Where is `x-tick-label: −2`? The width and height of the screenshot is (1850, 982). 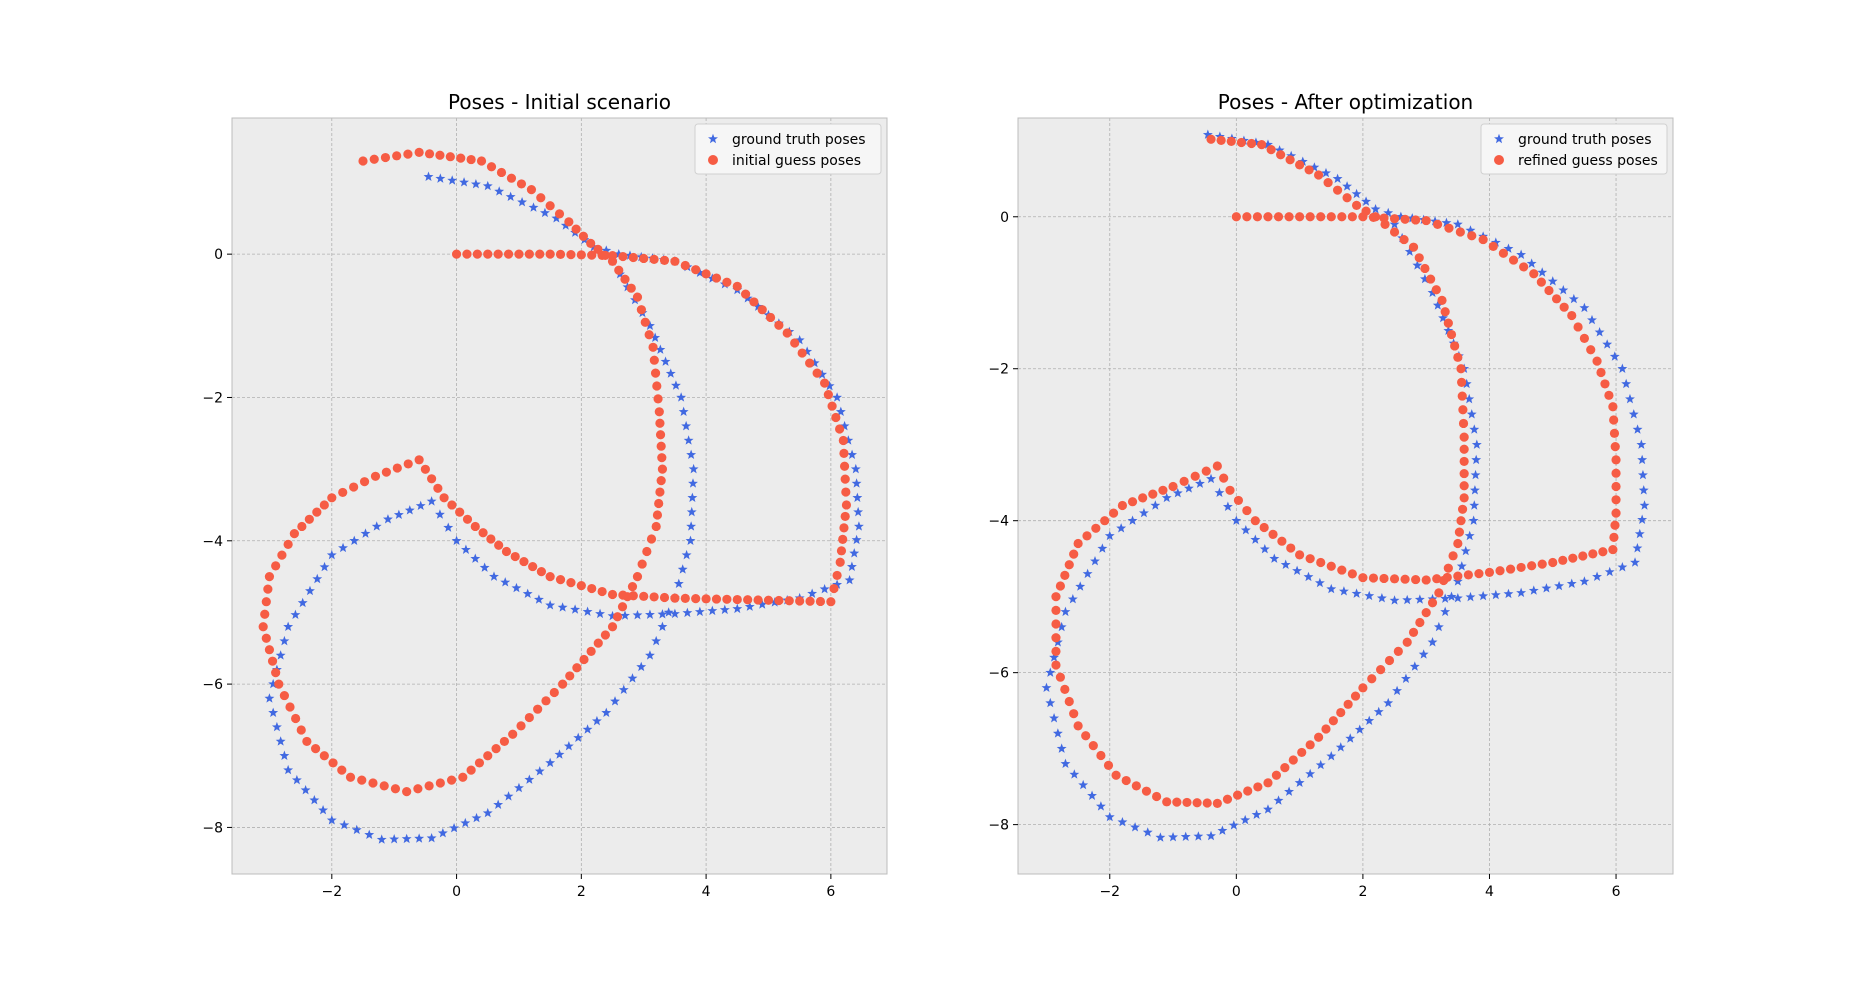 x-tick-label: −2 is located at coordinates (1109, 892).